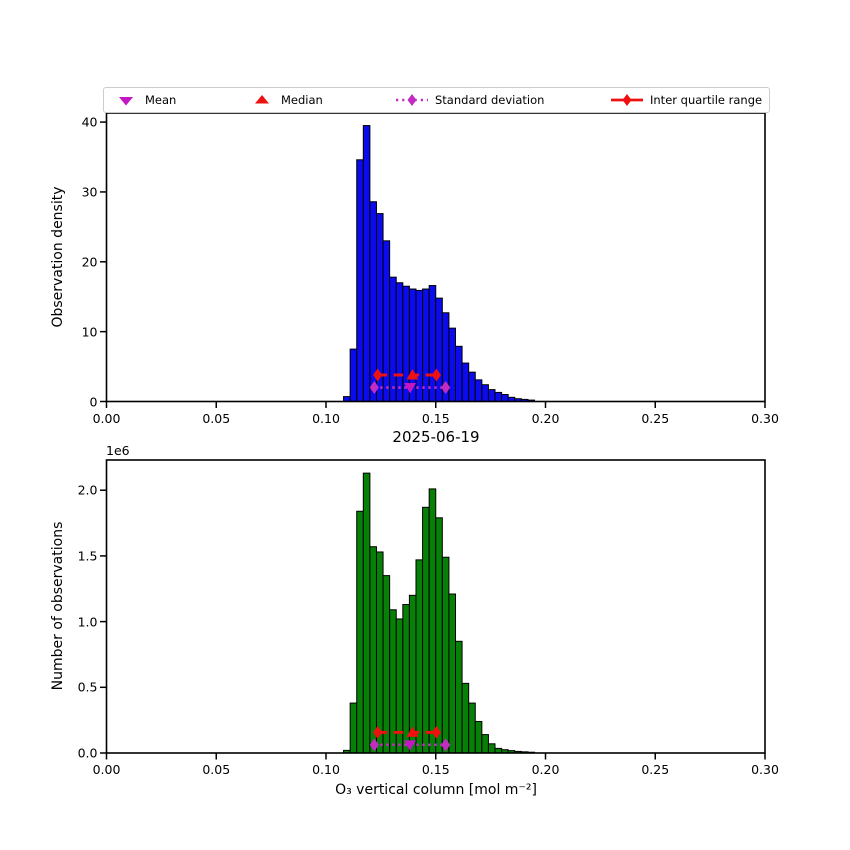 Image resolution: width=850 pixels, height=850 pixels. What do you see at coordinates (93, 401) in the screenshot?
I see `y-tick-label: 0` at bounding box center [93, 401].